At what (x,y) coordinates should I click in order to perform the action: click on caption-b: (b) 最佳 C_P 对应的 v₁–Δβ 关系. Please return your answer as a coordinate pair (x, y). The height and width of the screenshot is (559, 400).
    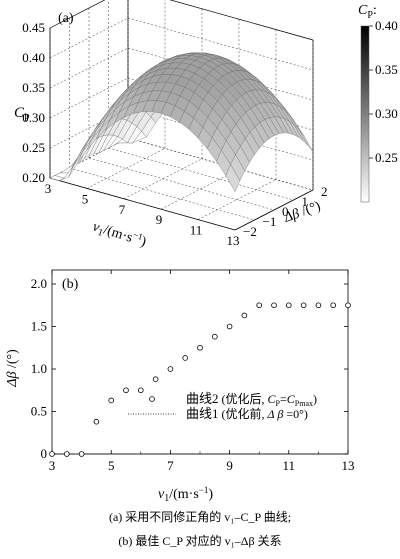
    Looking at the image, I should click on (200, 541).